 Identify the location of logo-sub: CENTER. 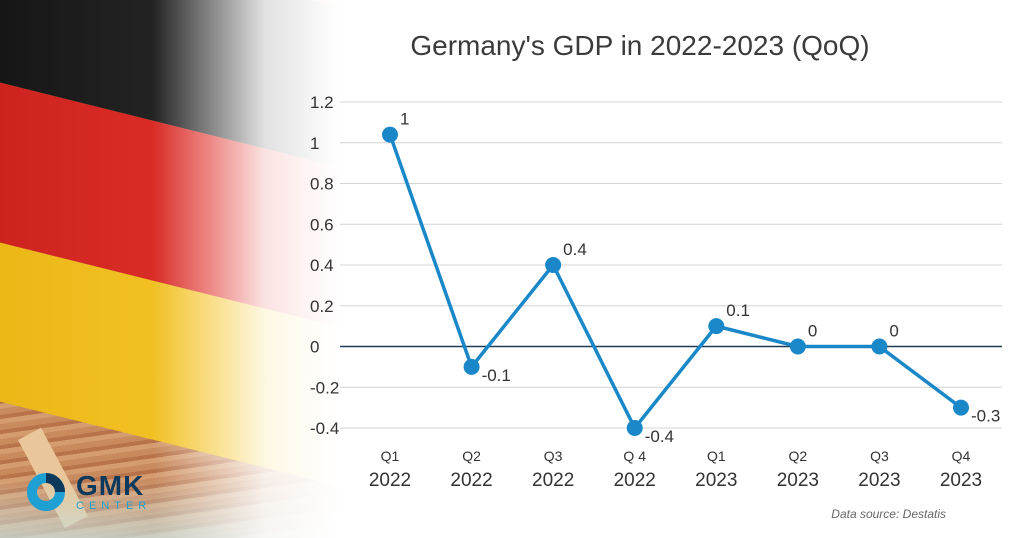
(114, 506).